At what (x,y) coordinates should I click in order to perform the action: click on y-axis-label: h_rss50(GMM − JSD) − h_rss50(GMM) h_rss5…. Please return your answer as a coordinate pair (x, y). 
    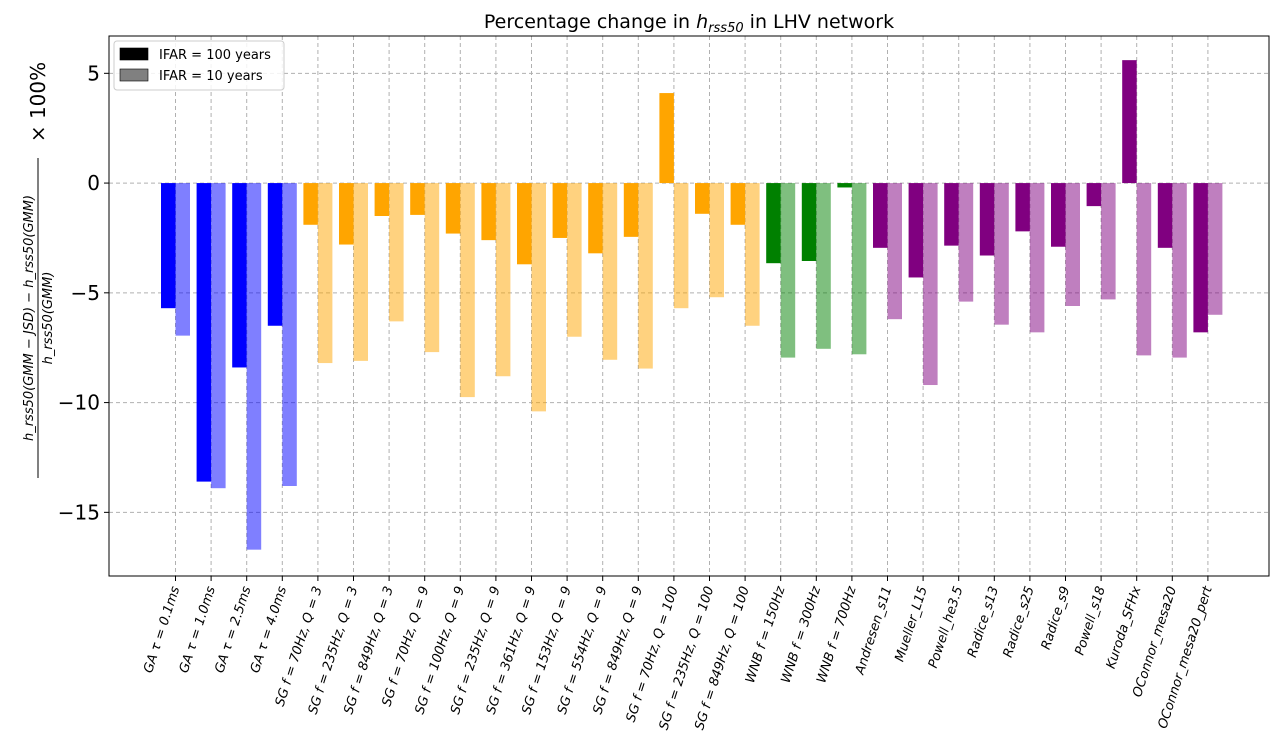
    Looking at the image, I should click on (39, 270).